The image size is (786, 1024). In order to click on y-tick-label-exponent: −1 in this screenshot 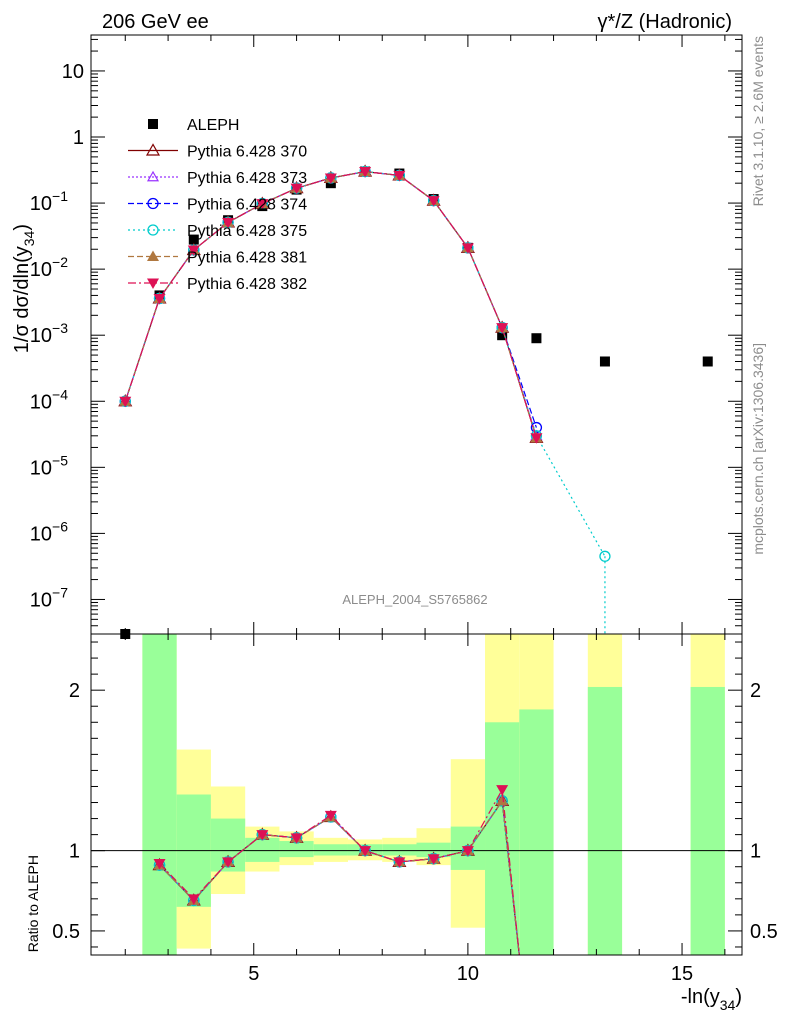, I will do `click(60, 196)`.